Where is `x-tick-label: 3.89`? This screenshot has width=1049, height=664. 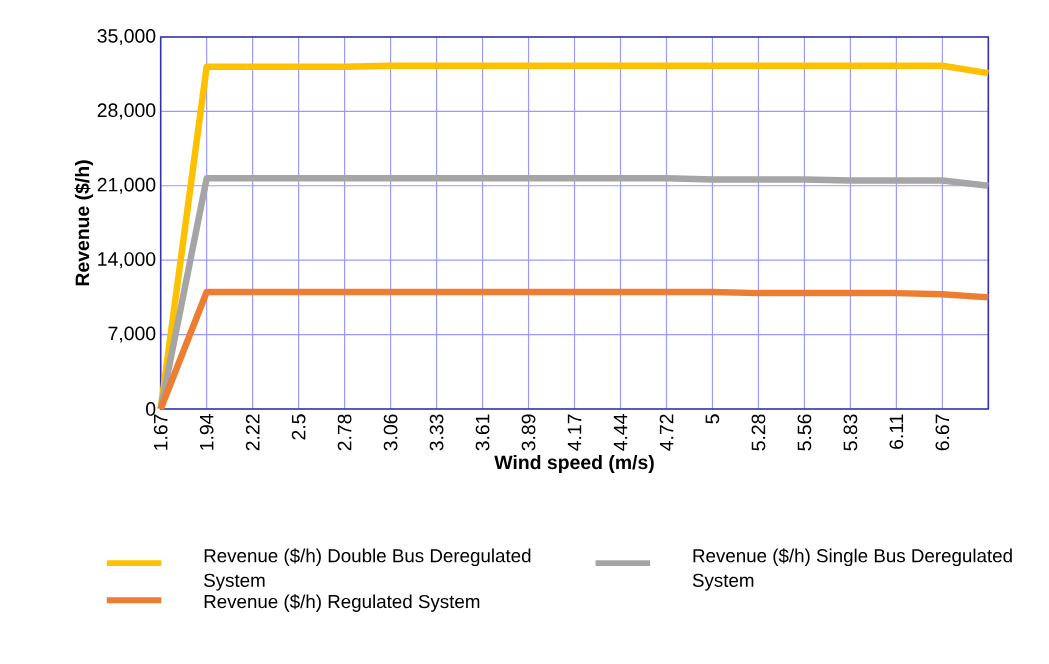 x-tick-label: 3.89 is located at coordinates (528, 432).